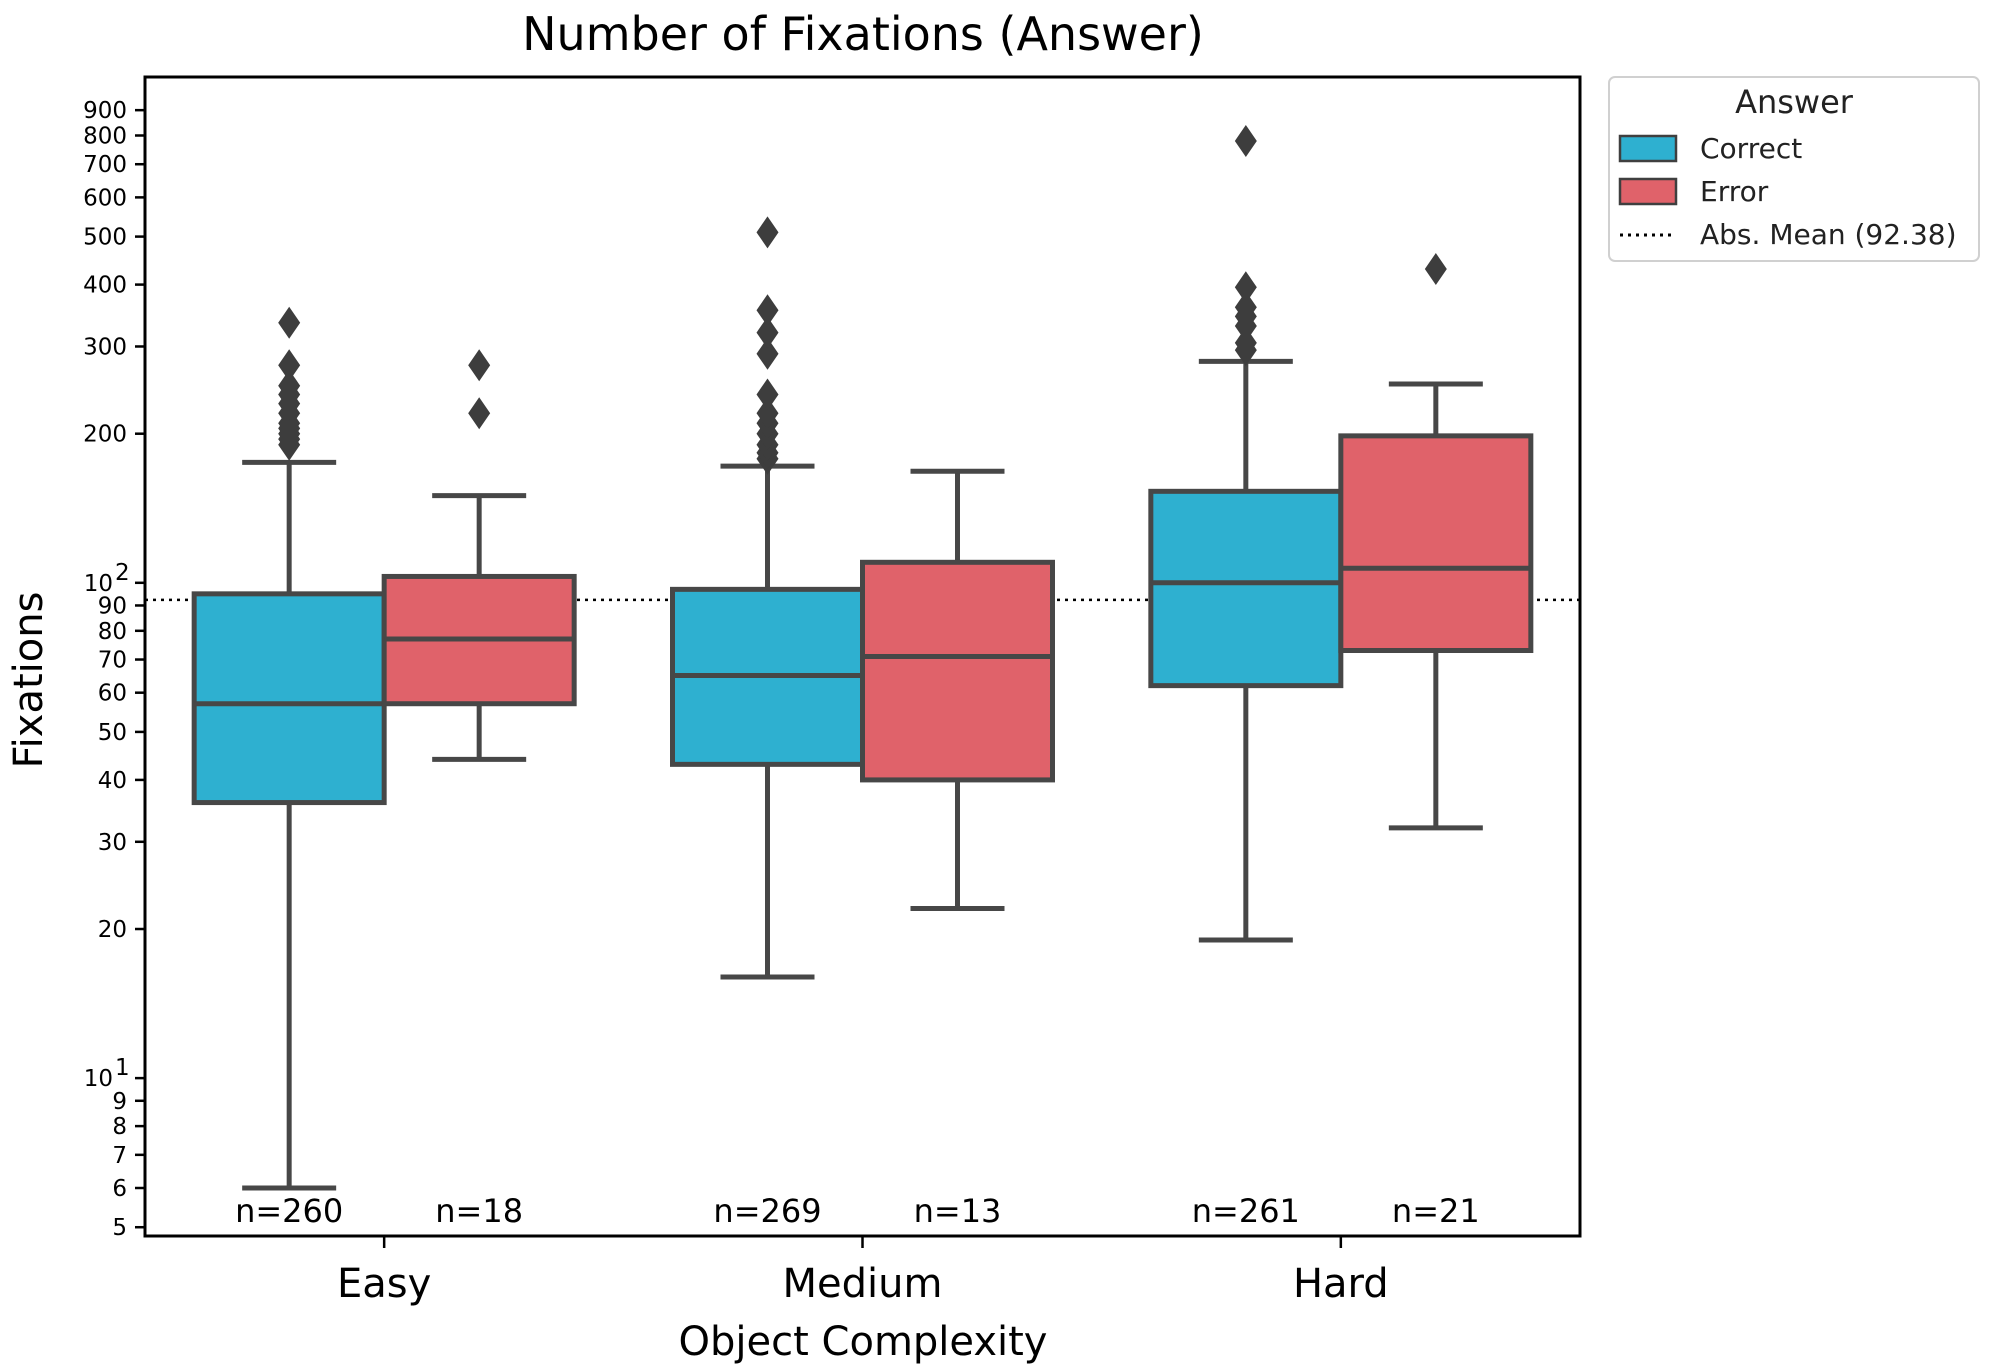  I want to click on y-tick-label: 70, so click(112, 661).